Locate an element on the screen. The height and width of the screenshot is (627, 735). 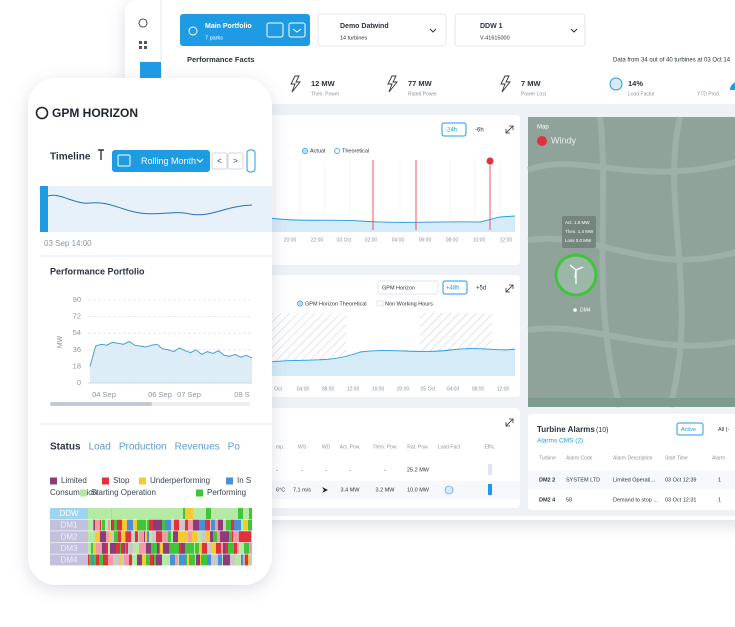
table-header: Act. Pow. is located at coordinates (350, 447).